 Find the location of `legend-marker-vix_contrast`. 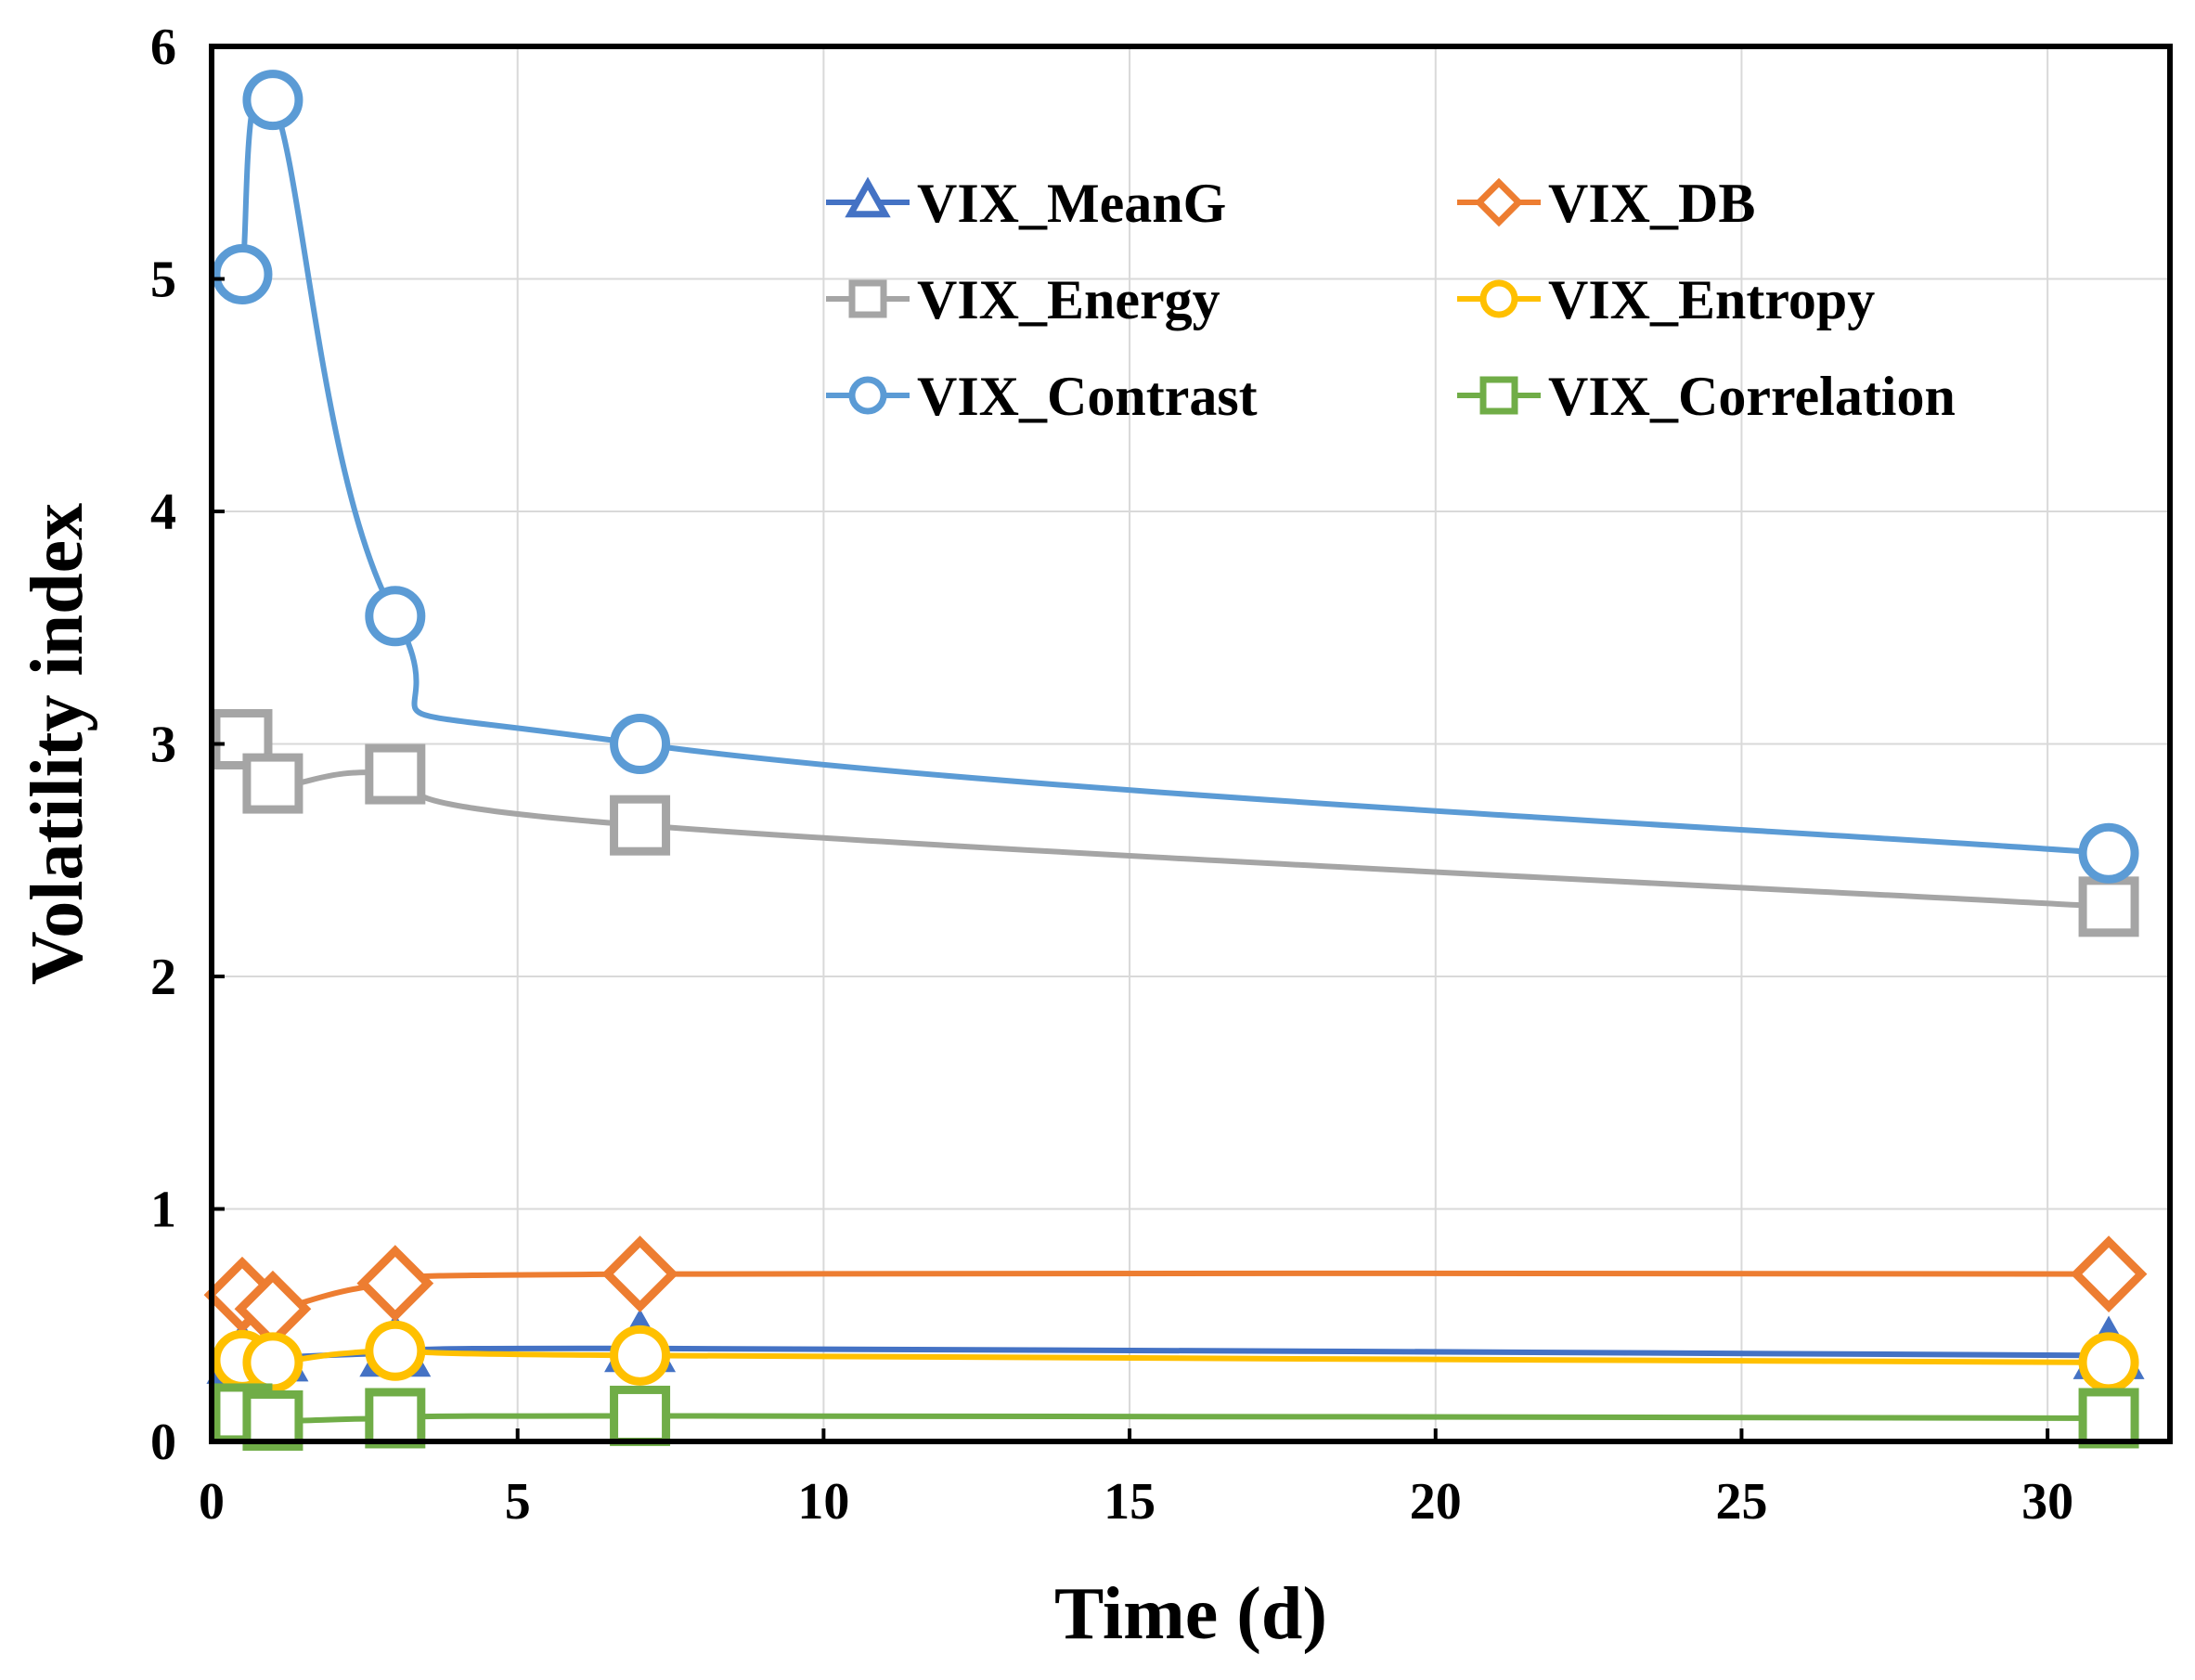

legend-marker-vix_contrast is located at coordinates (867, 395).